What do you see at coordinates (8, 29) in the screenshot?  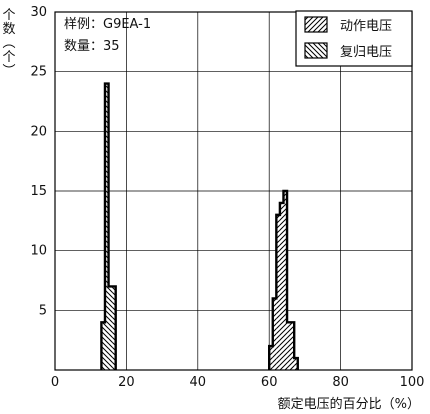 I see `y-axis-label-char: 数` at bounding box center [8, 29].